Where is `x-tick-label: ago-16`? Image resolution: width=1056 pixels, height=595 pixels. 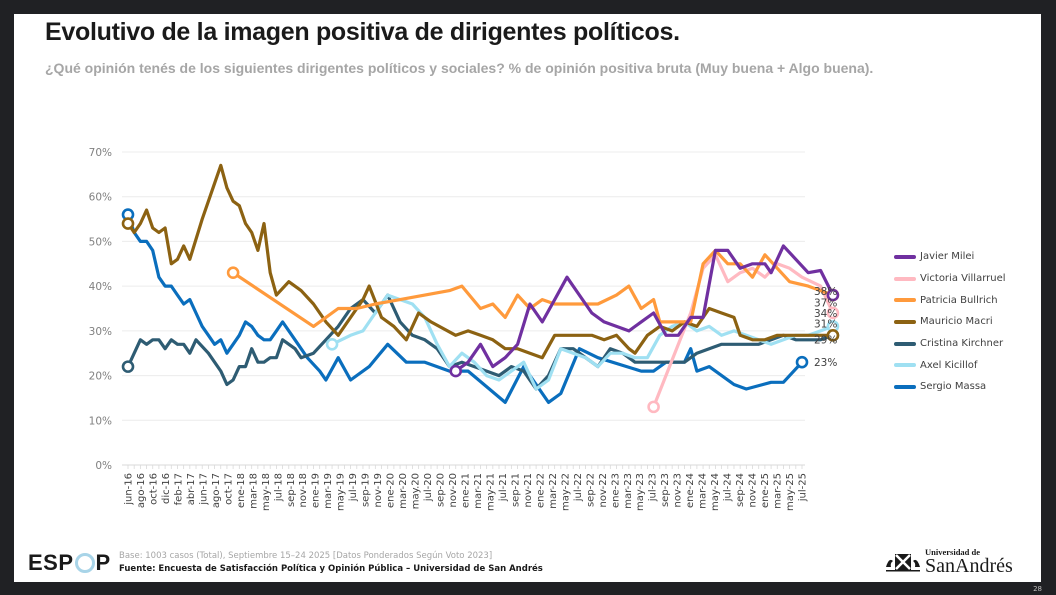 x-tick-label: ago-16 is located at coordinates (141, 490).